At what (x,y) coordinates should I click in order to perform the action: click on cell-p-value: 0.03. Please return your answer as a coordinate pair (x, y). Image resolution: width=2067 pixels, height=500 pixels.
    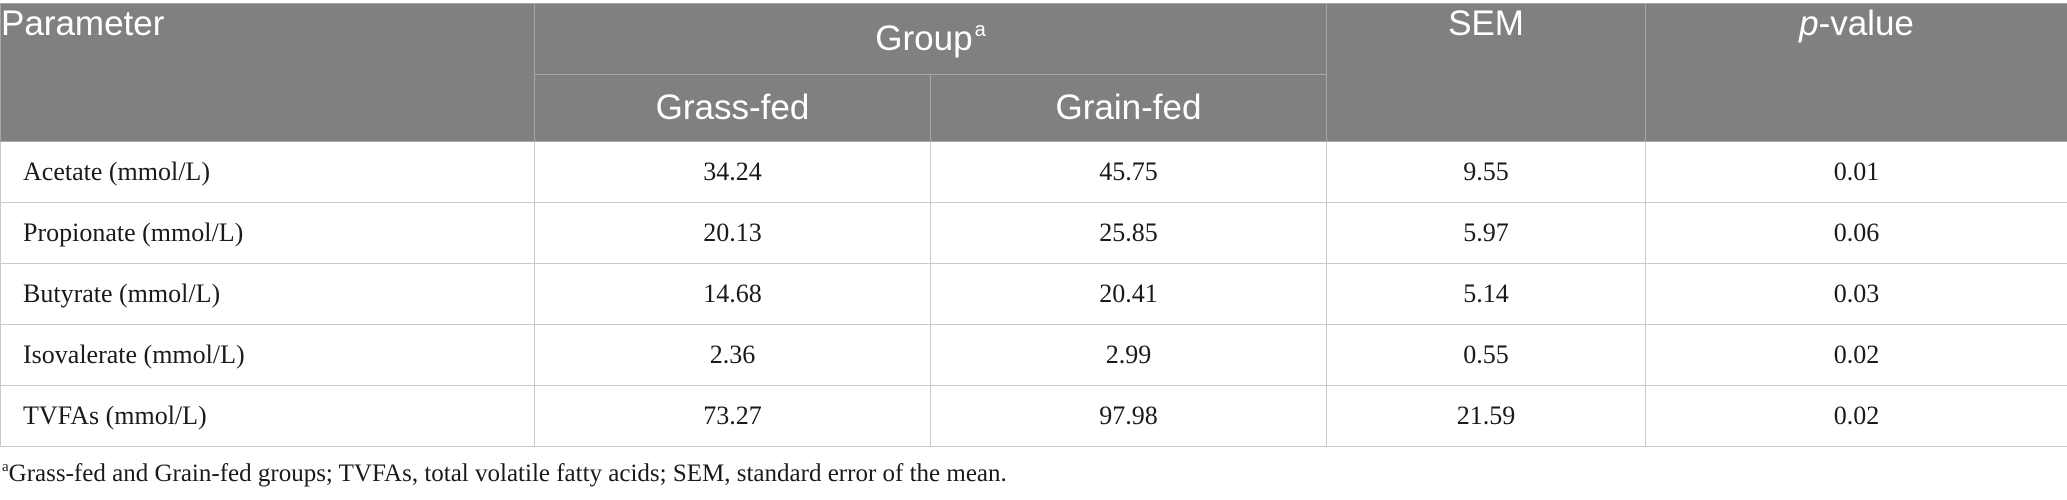
    Looking at the image, I should click on (1856, 294).